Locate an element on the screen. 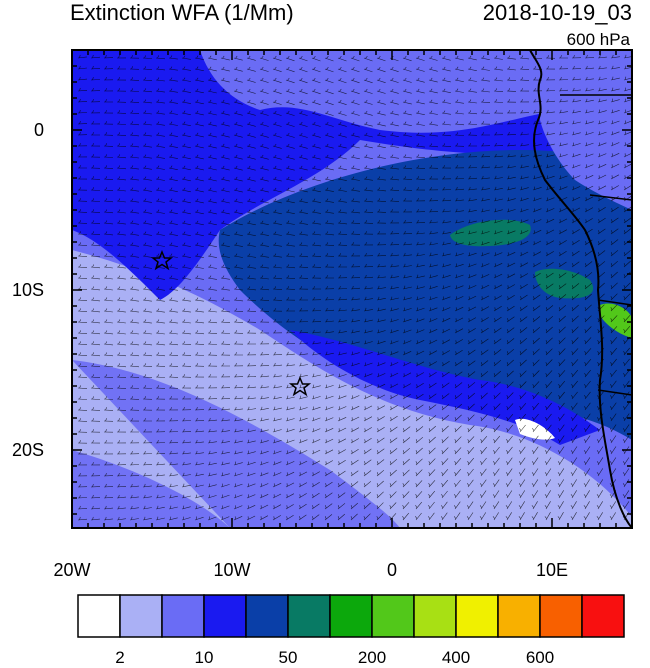 This screenshot has width=650, height=668. colorbar is located at coordinates (351, 616).